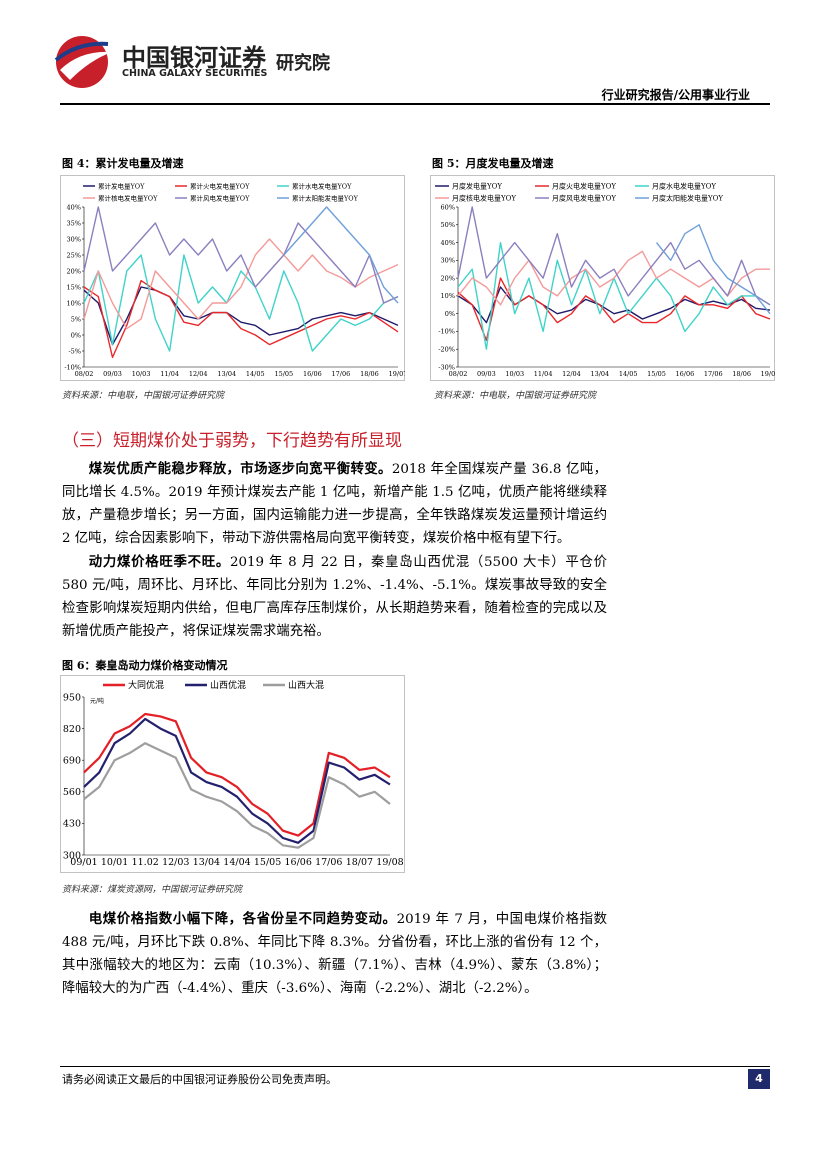  What do you see at coordinates (446, 332) in the screenshot?
I see `y-tick-label: -10%` at bounding box center [446, 332].